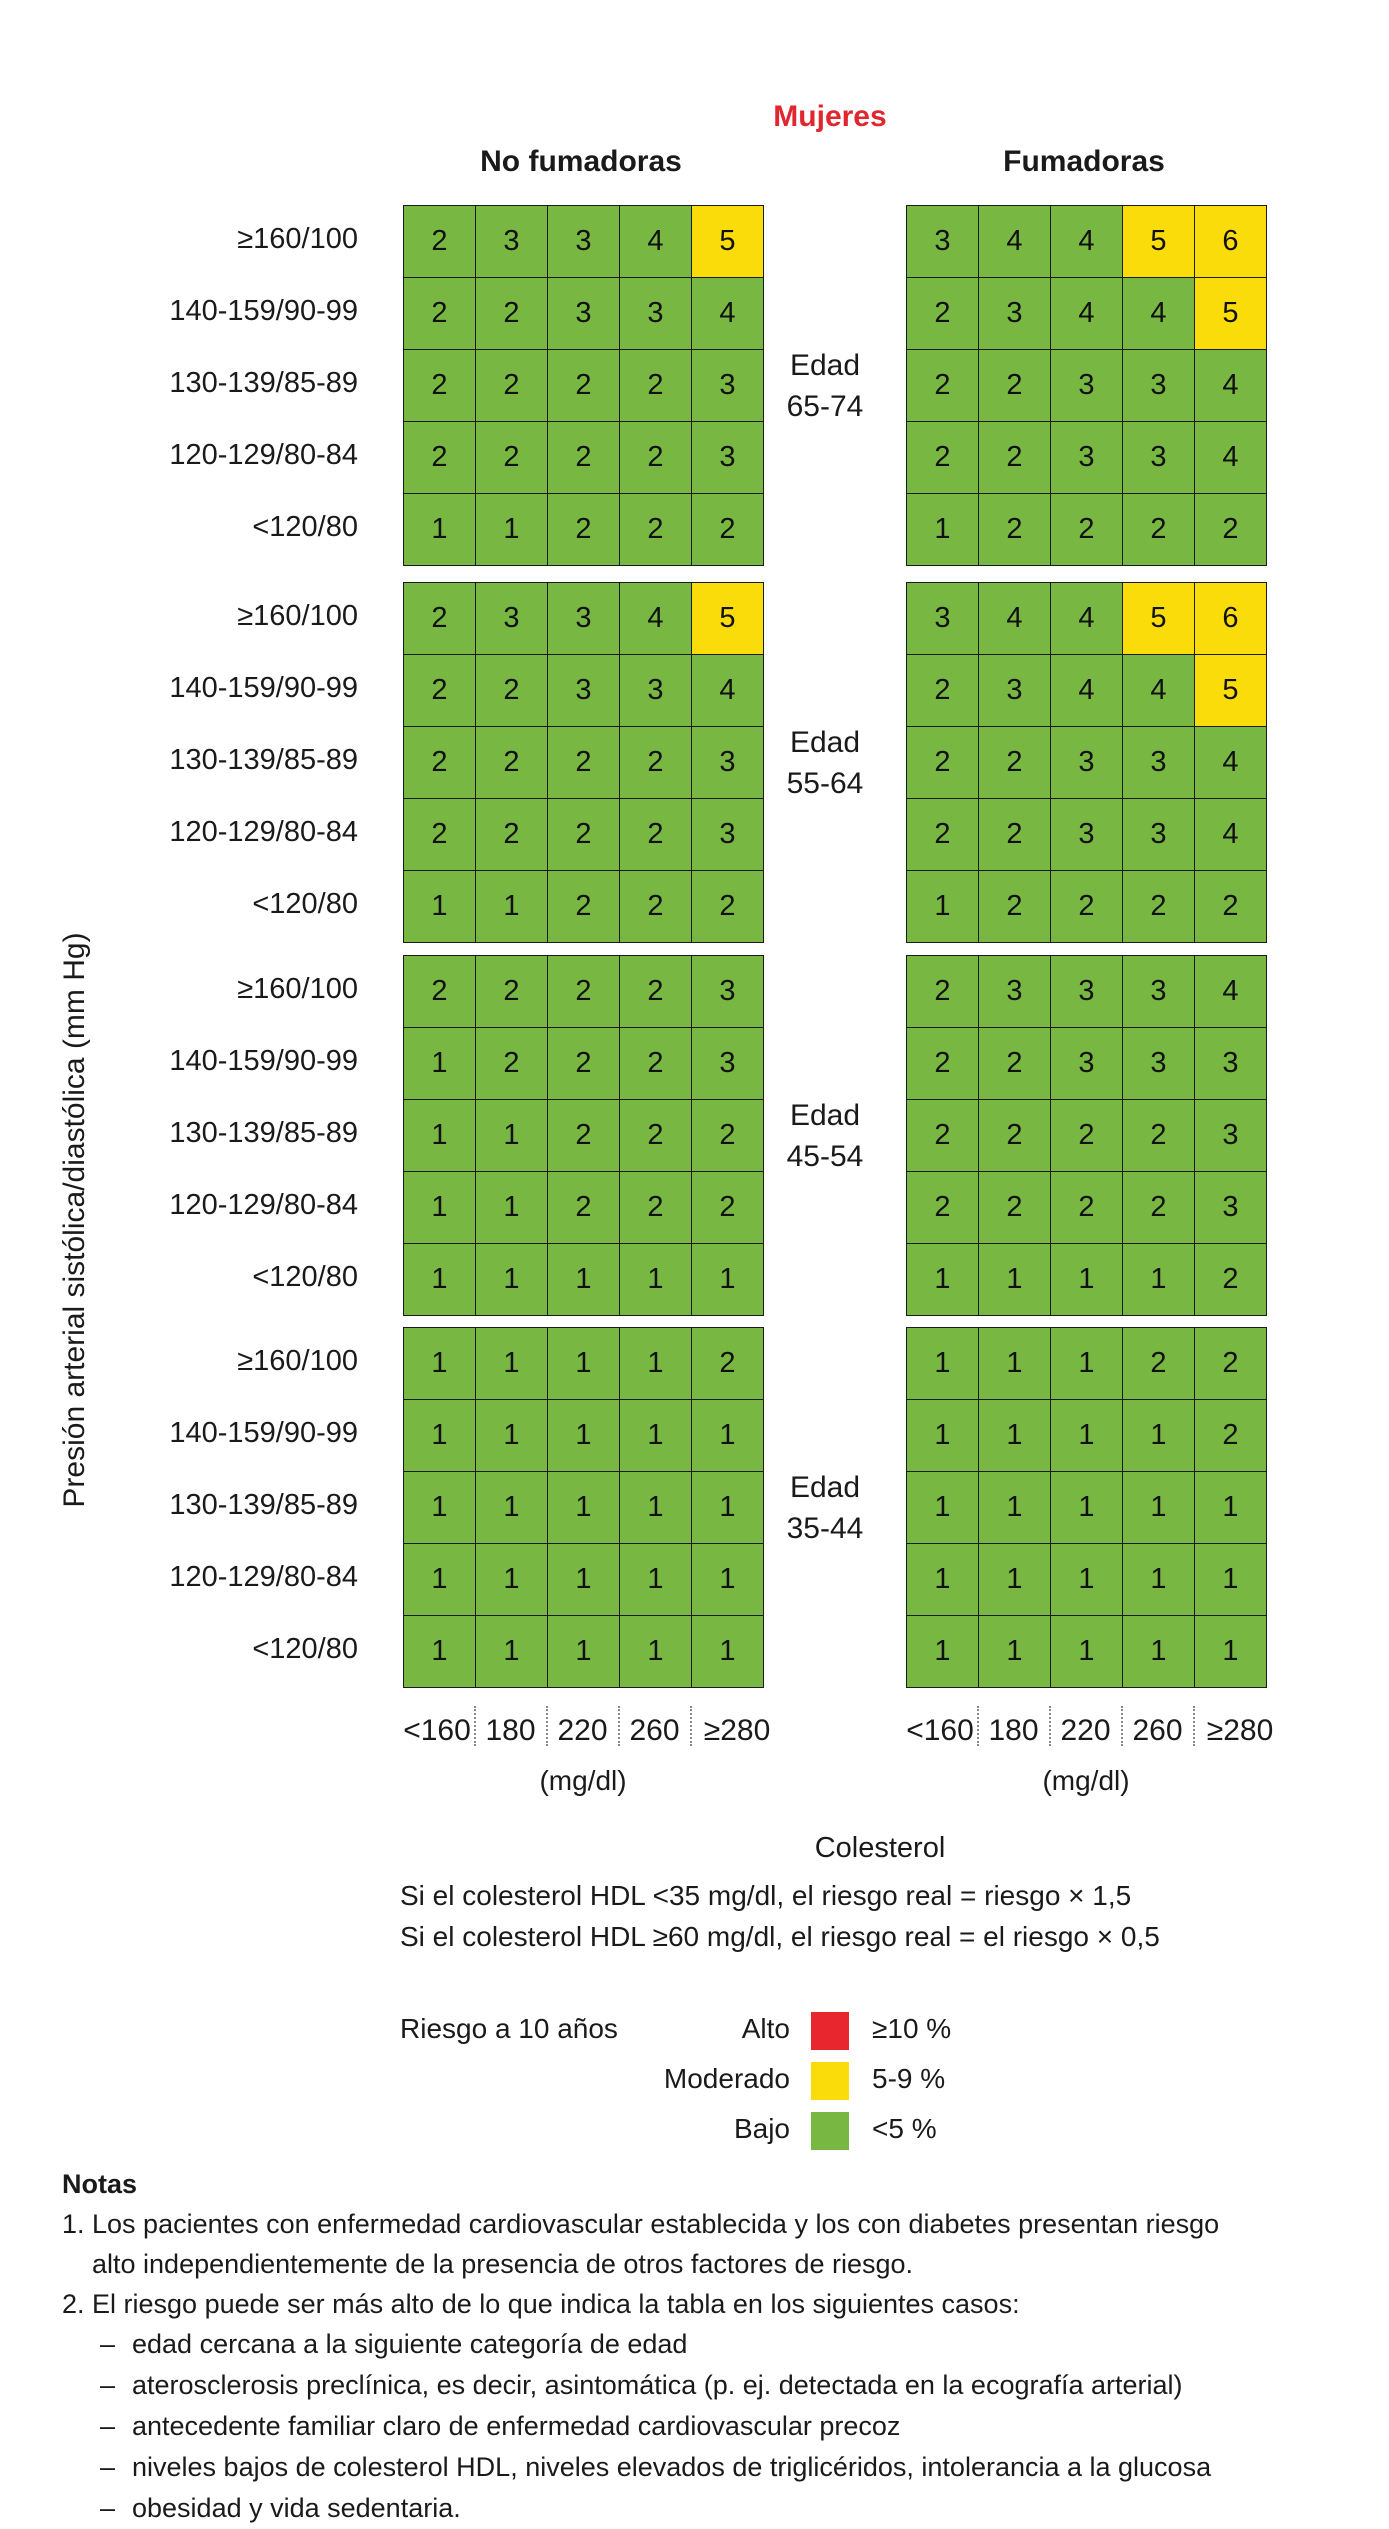  Describe the element at coordinates (726, 2078) in the screenshot. I see `legend-label-moderado: Moderado` at that location.